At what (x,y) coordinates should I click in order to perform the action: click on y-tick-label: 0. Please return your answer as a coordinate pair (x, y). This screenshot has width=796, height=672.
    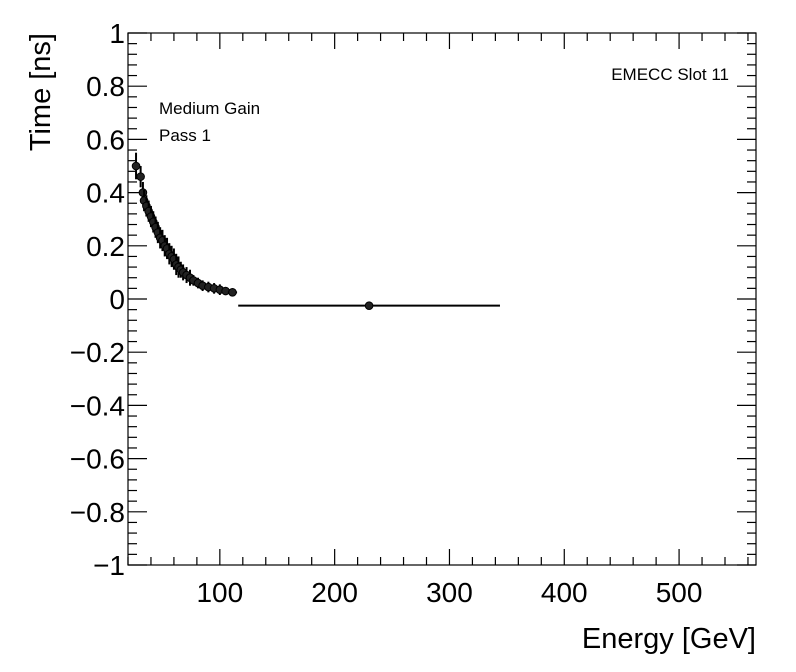
    Looking at the image, I should click on (117, 299).